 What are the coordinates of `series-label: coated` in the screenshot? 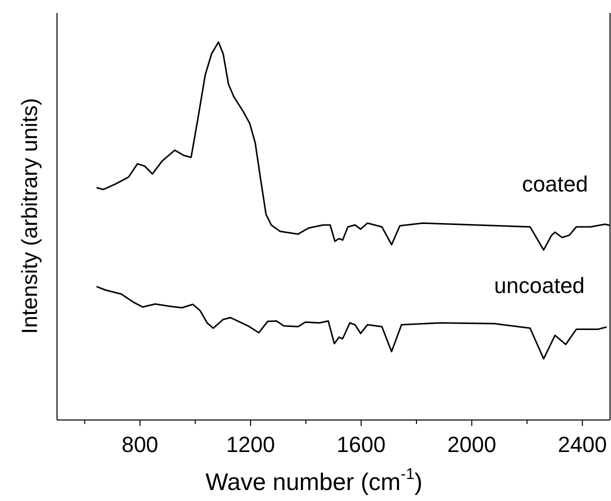 It's located at (555, 183).